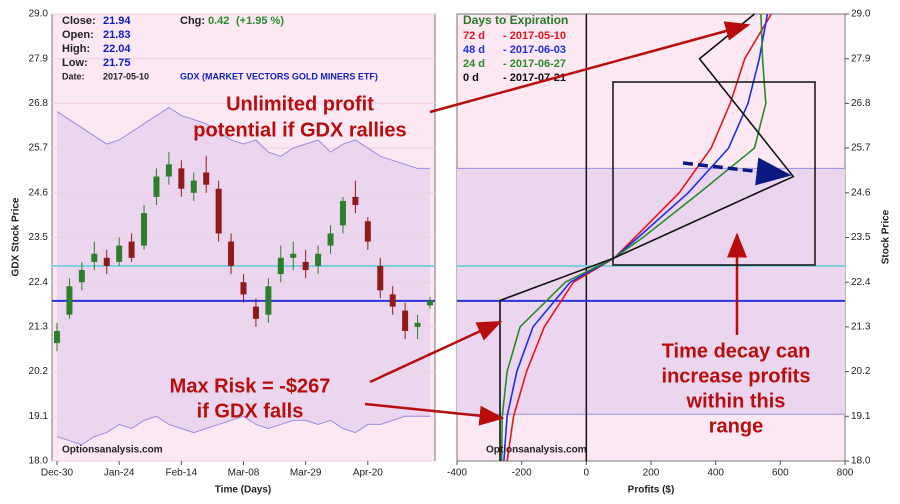  Describe the element at coordinates (243, 490) in the screenshot. I see `x-axis-label: Time (Days)` at that location.